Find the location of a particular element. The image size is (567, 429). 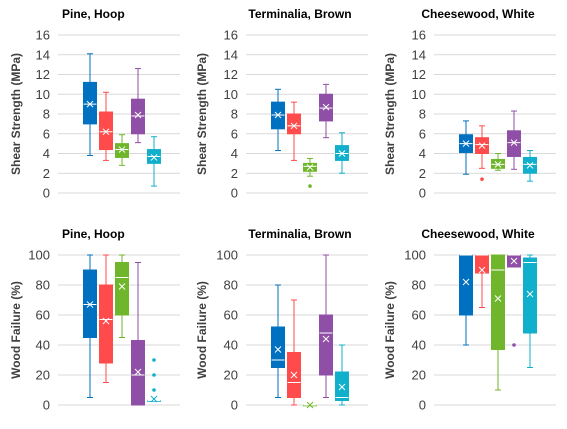

y-axis-label: Shear Strength (MPa) is located at coordinates (16, 114).